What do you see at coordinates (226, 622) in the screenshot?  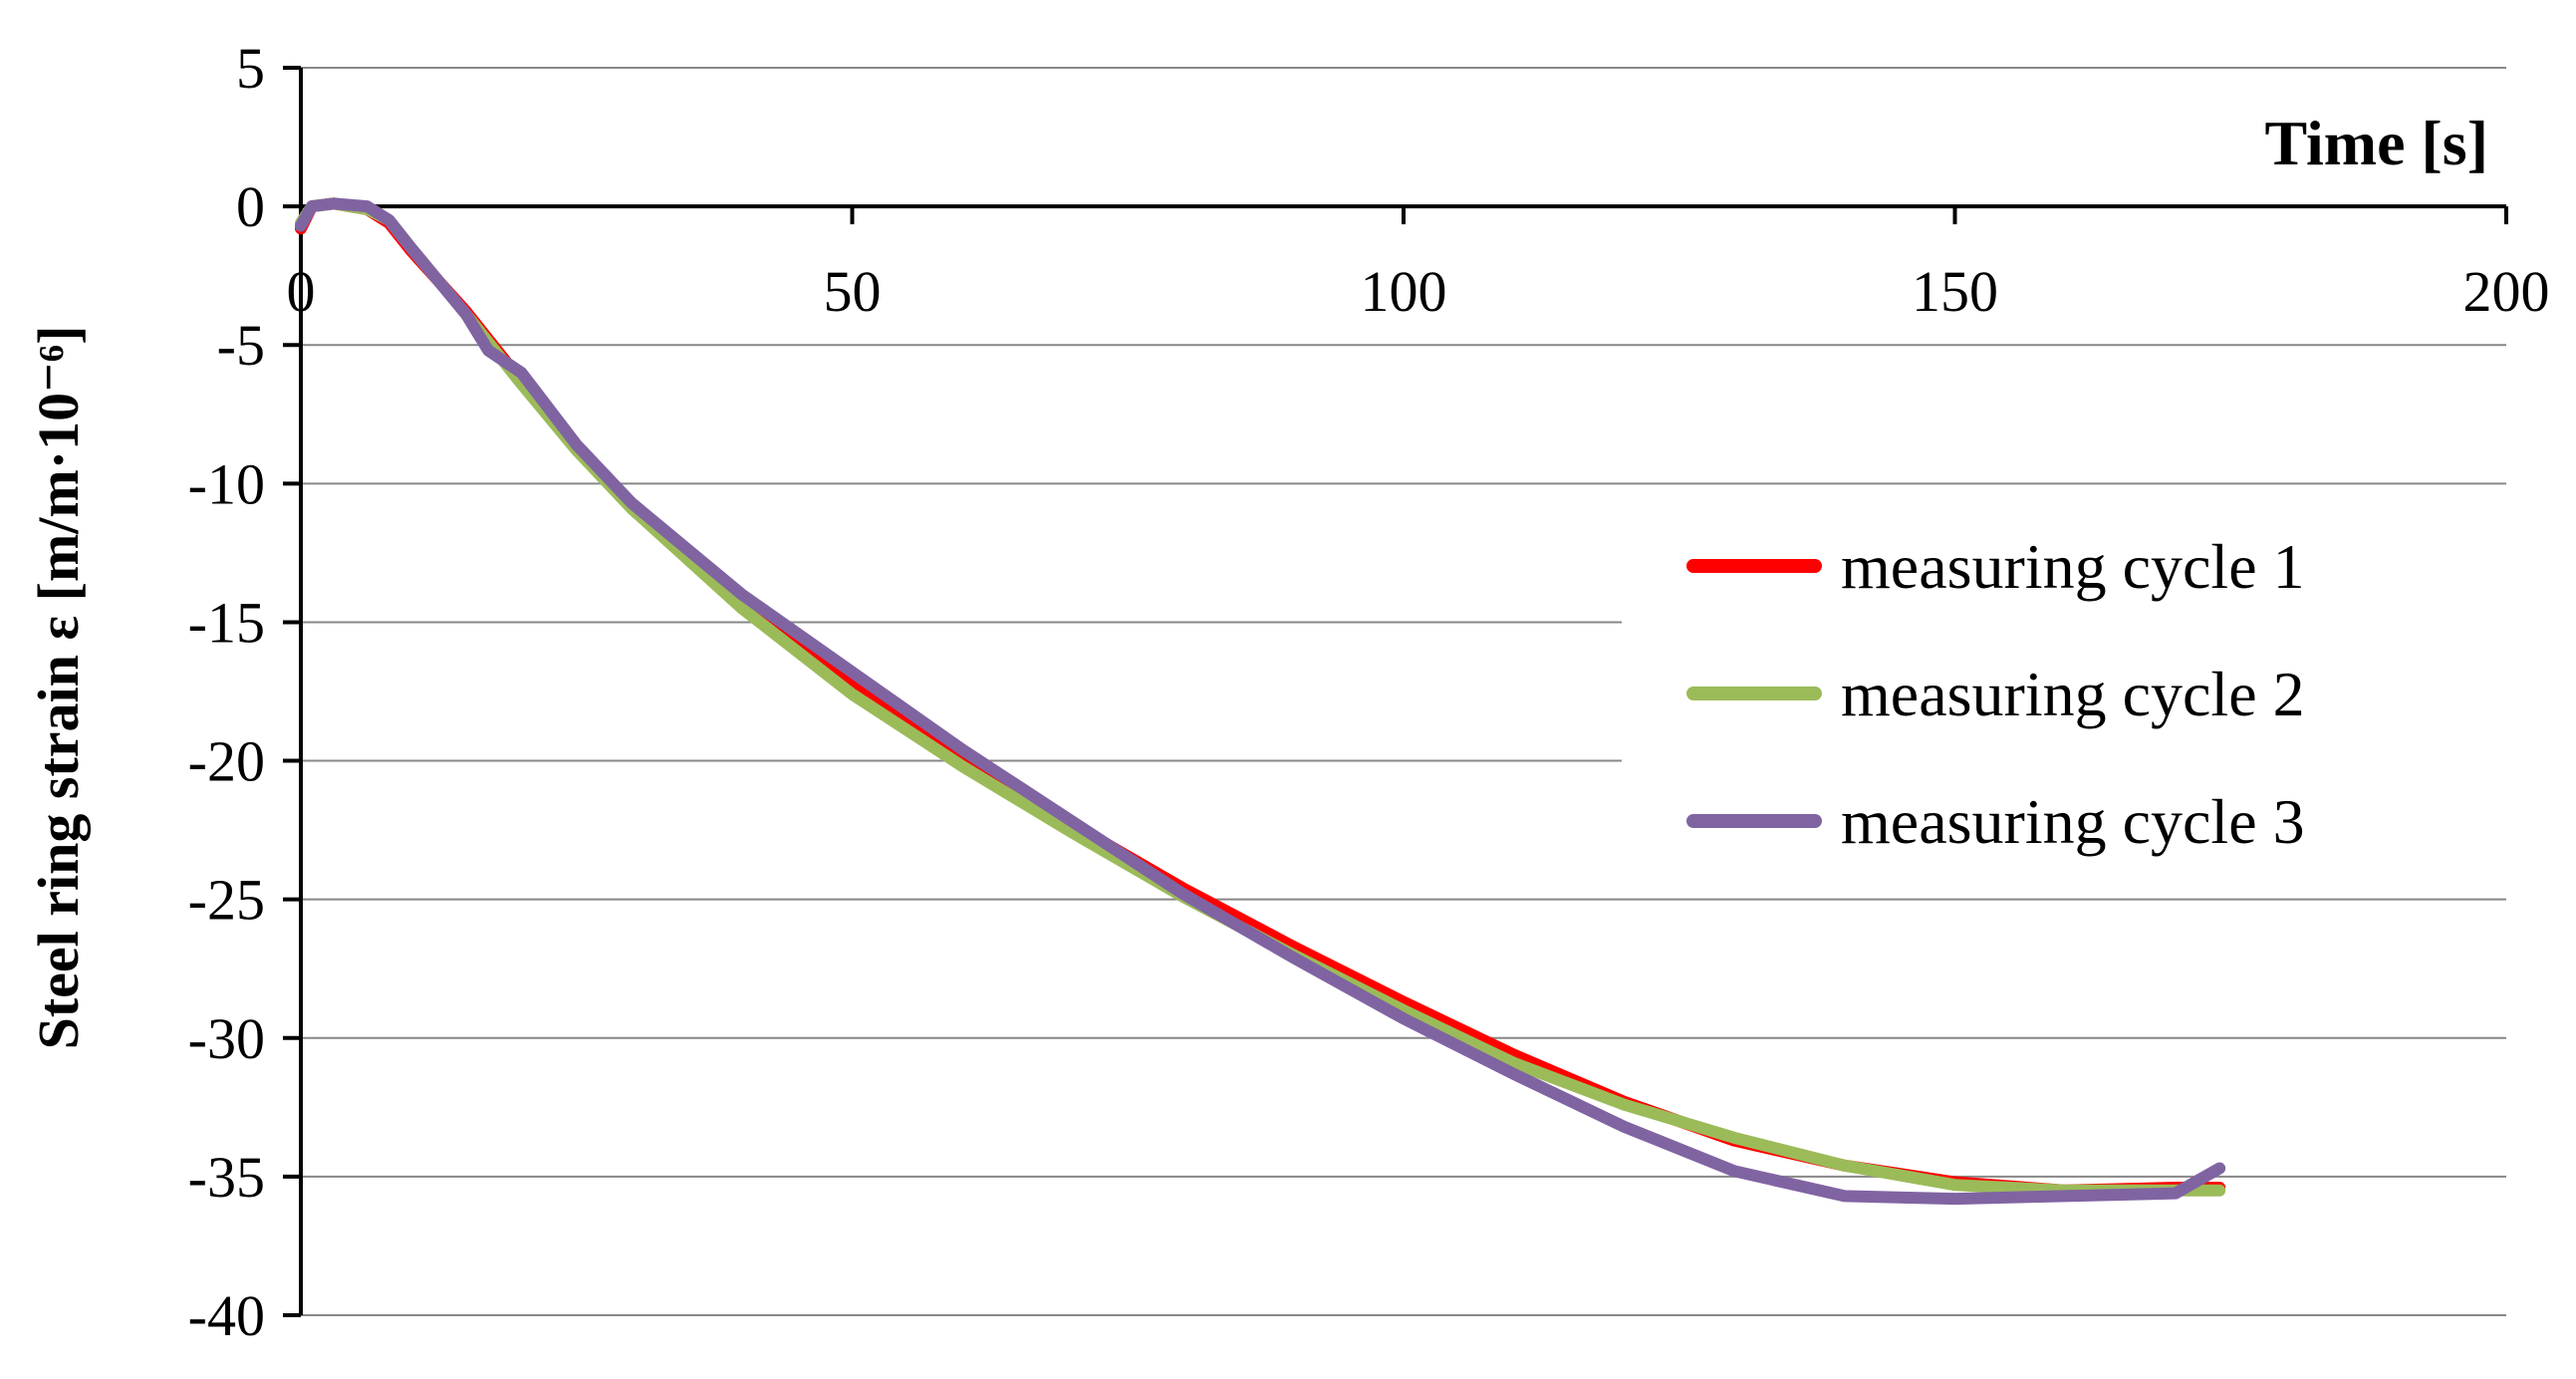 I see `y-tick-label: -15` at bounding box center [226, 622].